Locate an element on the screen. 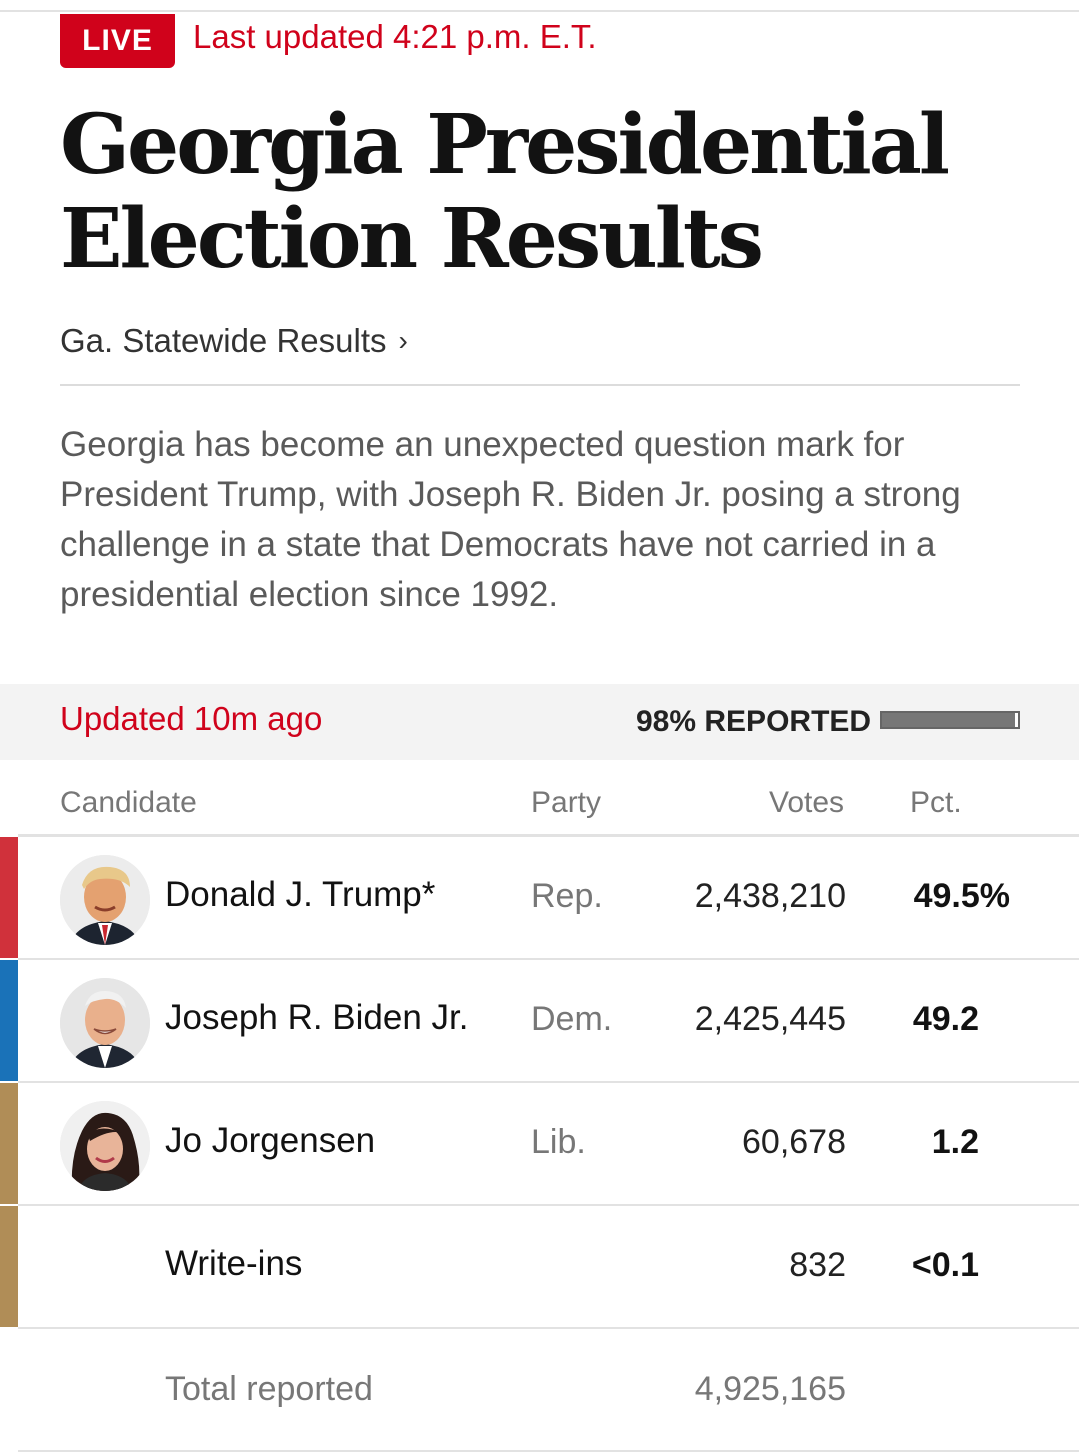  column-header-candidate: Candidate is located at coordinates (128, 802).